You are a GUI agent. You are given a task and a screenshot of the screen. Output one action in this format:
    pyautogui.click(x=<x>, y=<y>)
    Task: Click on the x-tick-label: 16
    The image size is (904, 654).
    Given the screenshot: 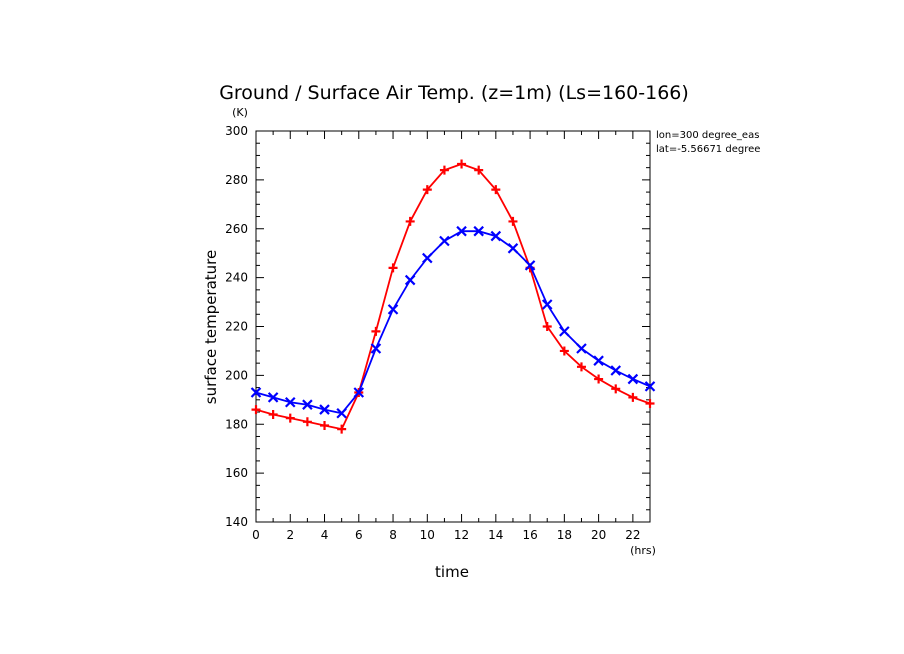 What is the action you would take?
    pyautogui.click(x=529, y=535)
    